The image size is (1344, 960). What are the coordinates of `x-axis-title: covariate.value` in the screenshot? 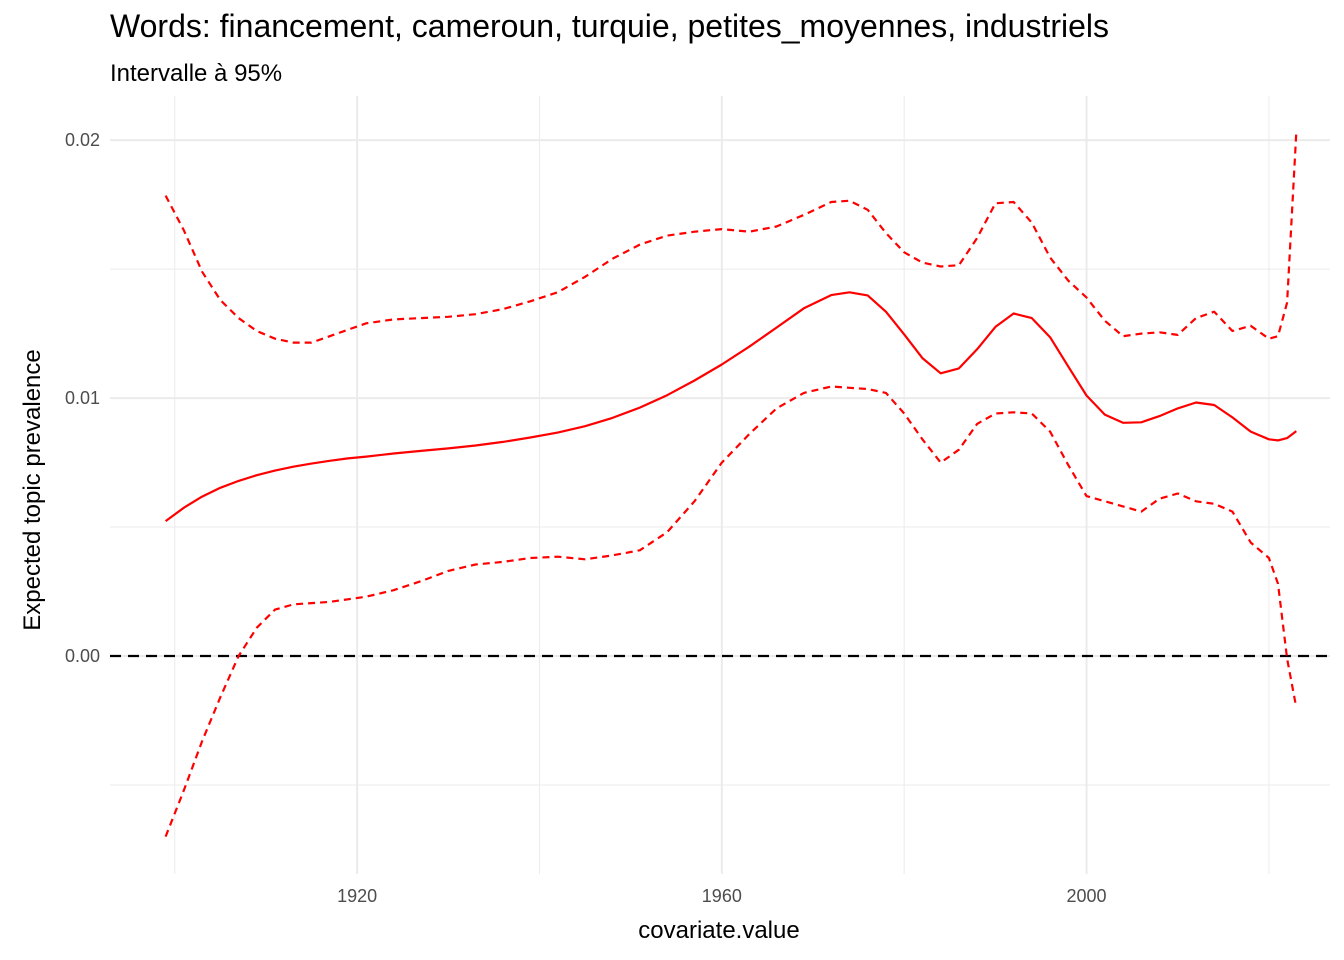 It's located at (718, 930).